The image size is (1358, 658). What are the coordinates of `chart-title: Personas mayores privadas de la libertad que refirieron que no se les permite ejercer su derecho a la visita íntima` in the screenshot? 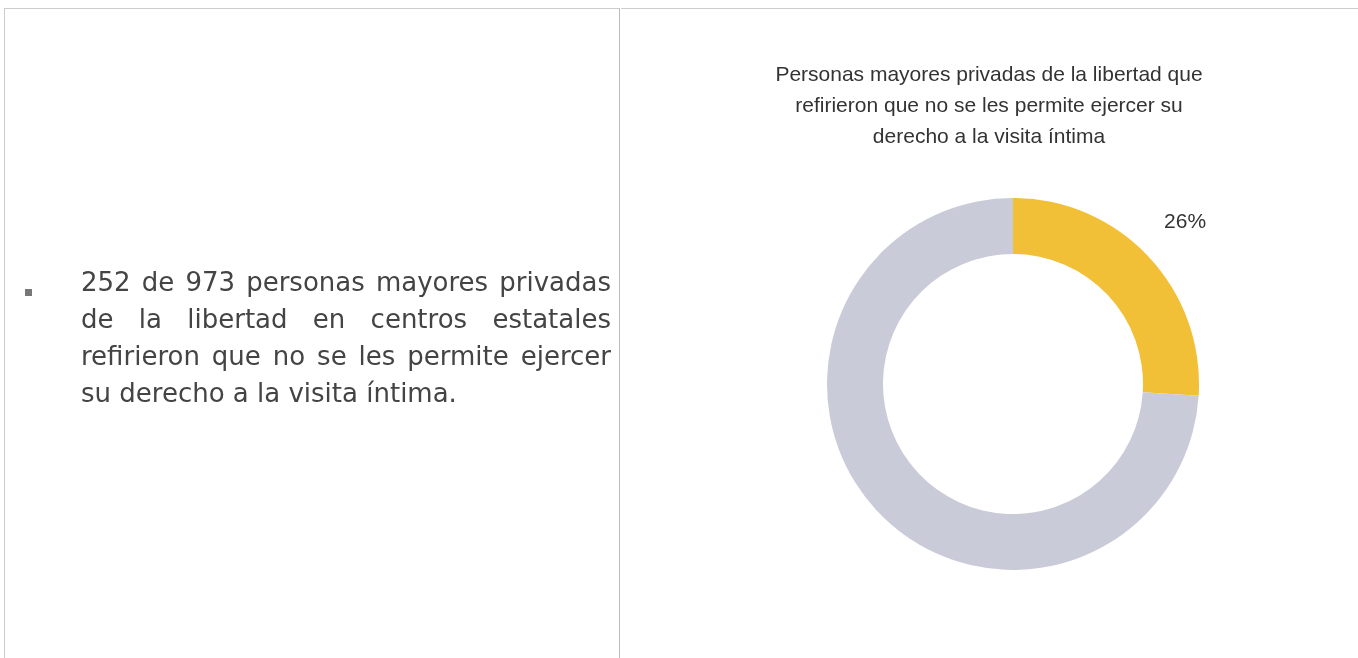 It's located at (989, 104).